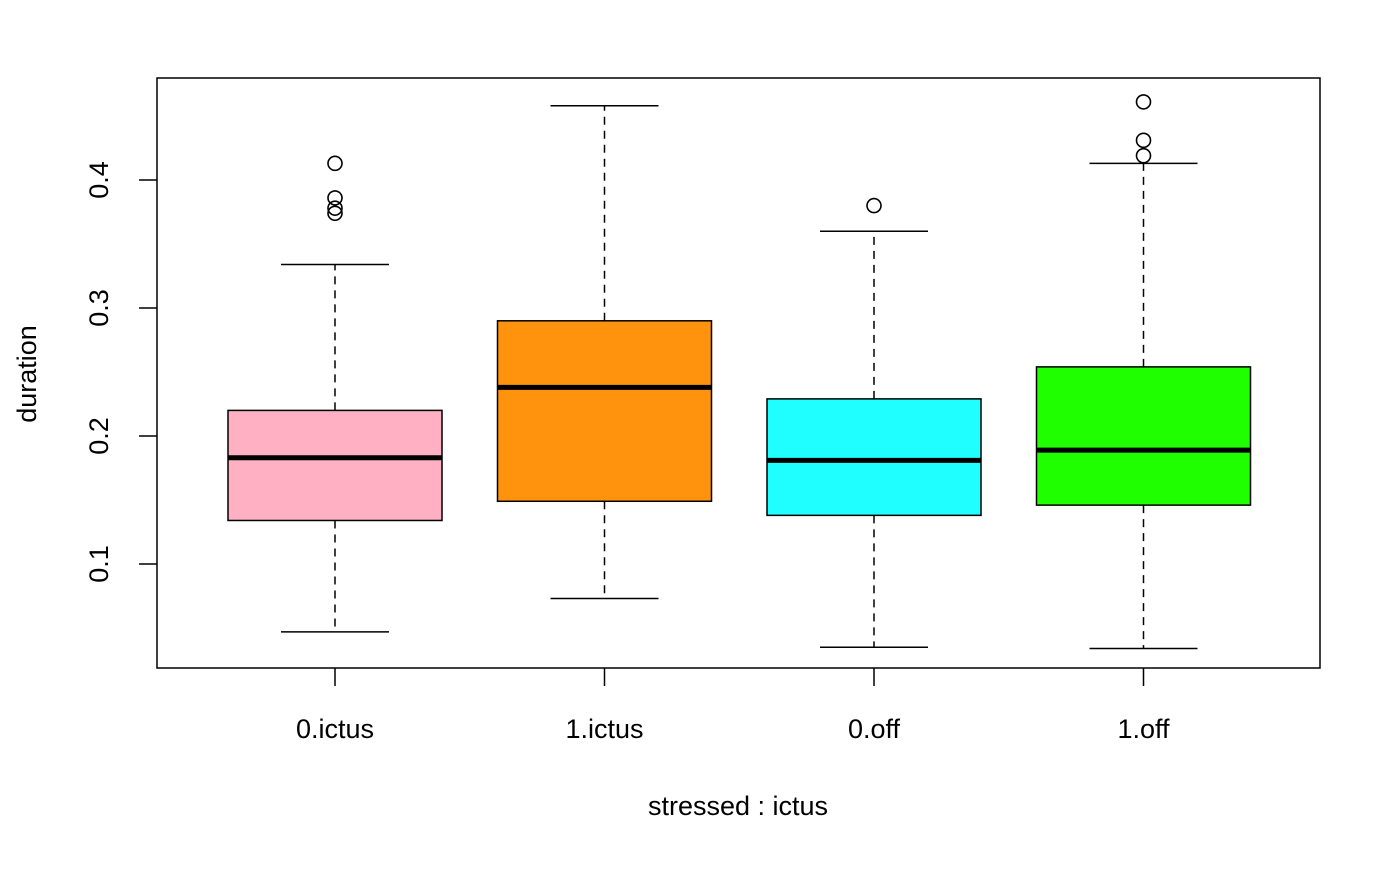 Image resolution: width=1400 pixels, height=870 pixels. What do you see at coordinates (99, 564) in the screenshot?
I see `y-tick-label: 0.1` at bounding box center [99, 564].